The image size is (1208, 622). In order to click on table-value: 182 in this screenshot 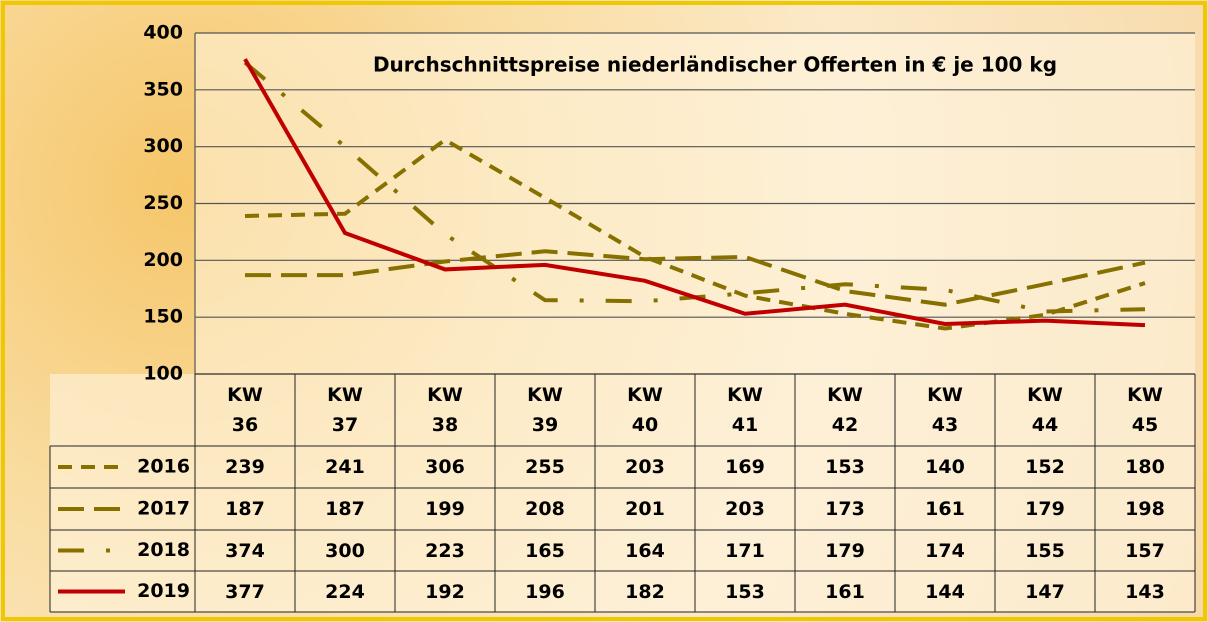, I will do `click(645, 591)`.